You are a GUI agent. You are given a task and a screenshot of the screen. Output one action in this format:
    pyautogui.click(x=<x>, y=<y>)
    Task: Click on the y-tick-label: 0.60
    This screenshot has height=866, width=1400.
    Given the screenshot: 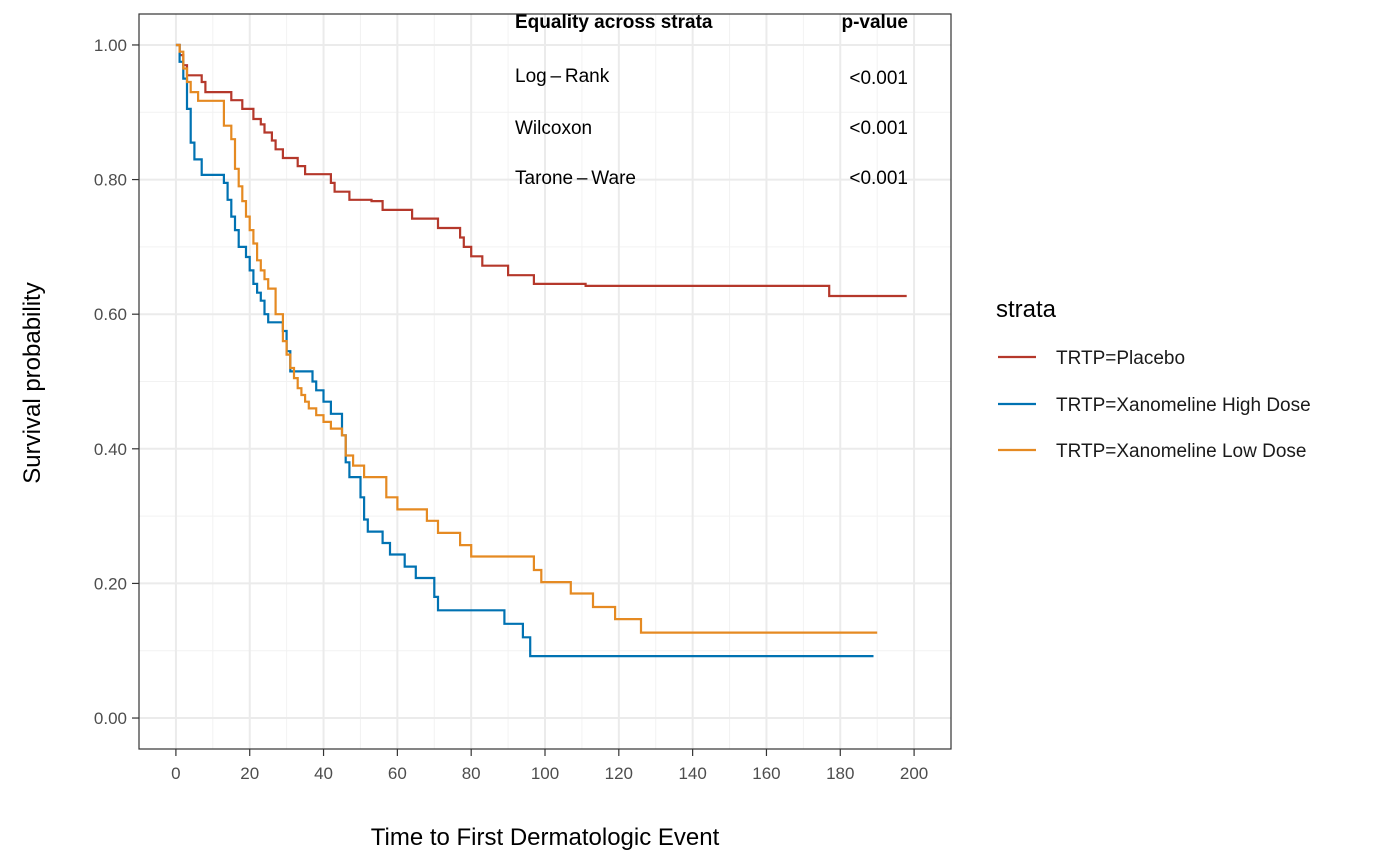 What is the action you would take?
    pyautogui.click(x=110, y=314)
    